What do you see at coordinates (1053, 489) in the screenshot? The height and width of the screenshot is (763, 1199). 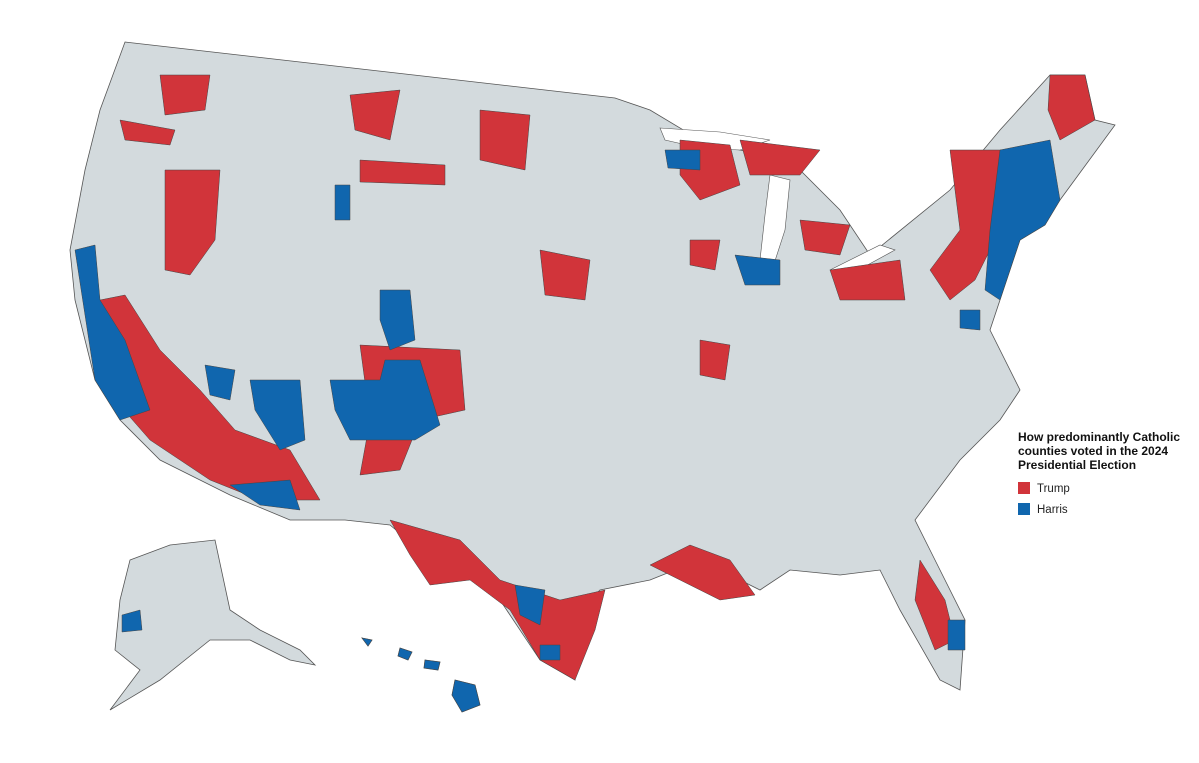 I see `legend-label: Trump` at bounding box center [1053, 489].